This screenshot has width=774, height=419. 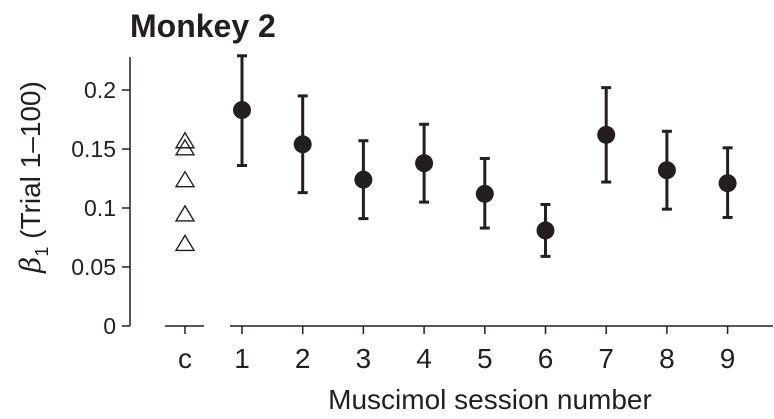 What do you see at coordinates (109, 326) in the screenshot?
I see `y-tick-label: 0` at bounding box center [109, 326].